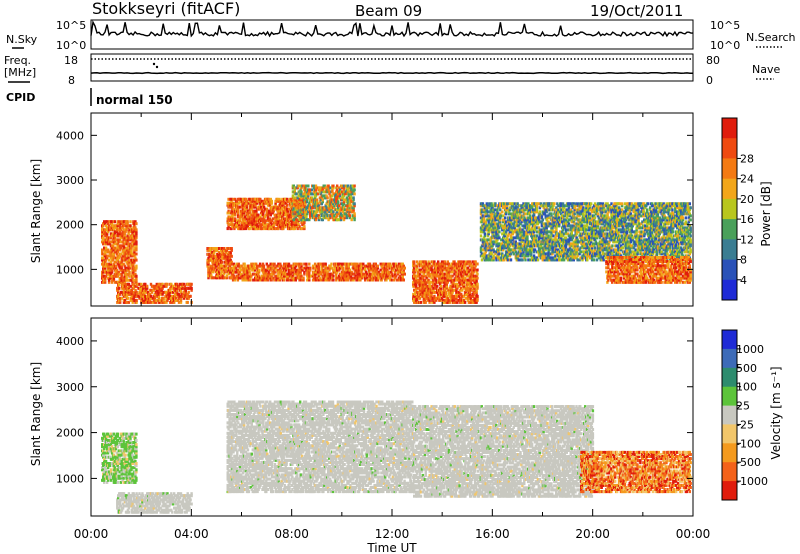  I want to click on nsearch-label: N.Search, so click(771, 37).